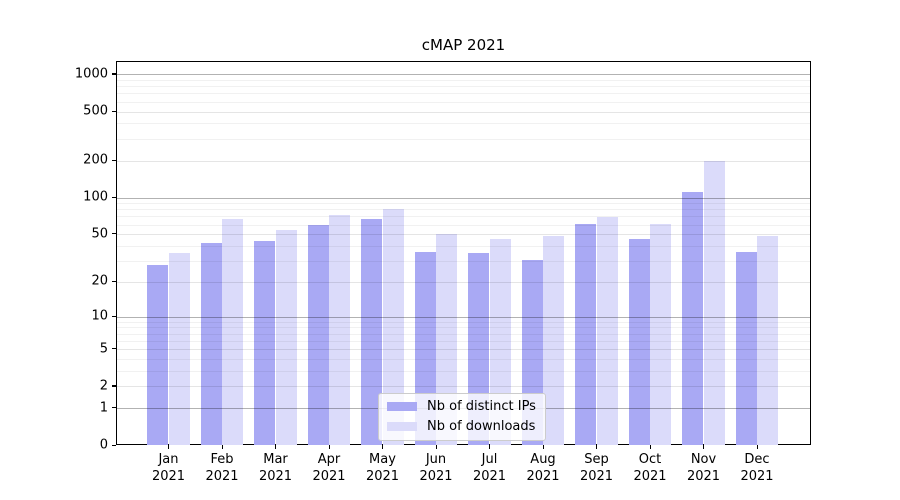 This screenshot has height=500, width=900. Describe the element at coordinates (650, 468) in the screenshot. I see `x-tick-label-10: Oct 2021` at that location.